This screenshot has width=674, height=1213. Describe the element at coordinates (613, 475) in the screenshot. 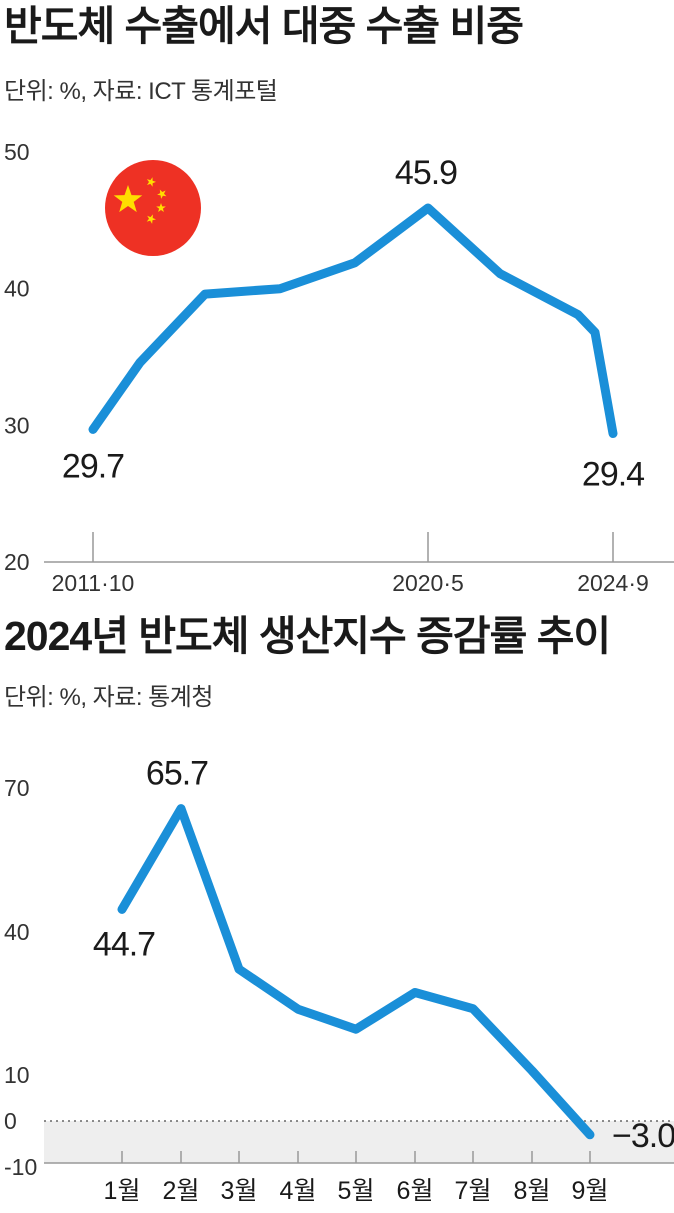

I see `data-label: 29.4` at that location.